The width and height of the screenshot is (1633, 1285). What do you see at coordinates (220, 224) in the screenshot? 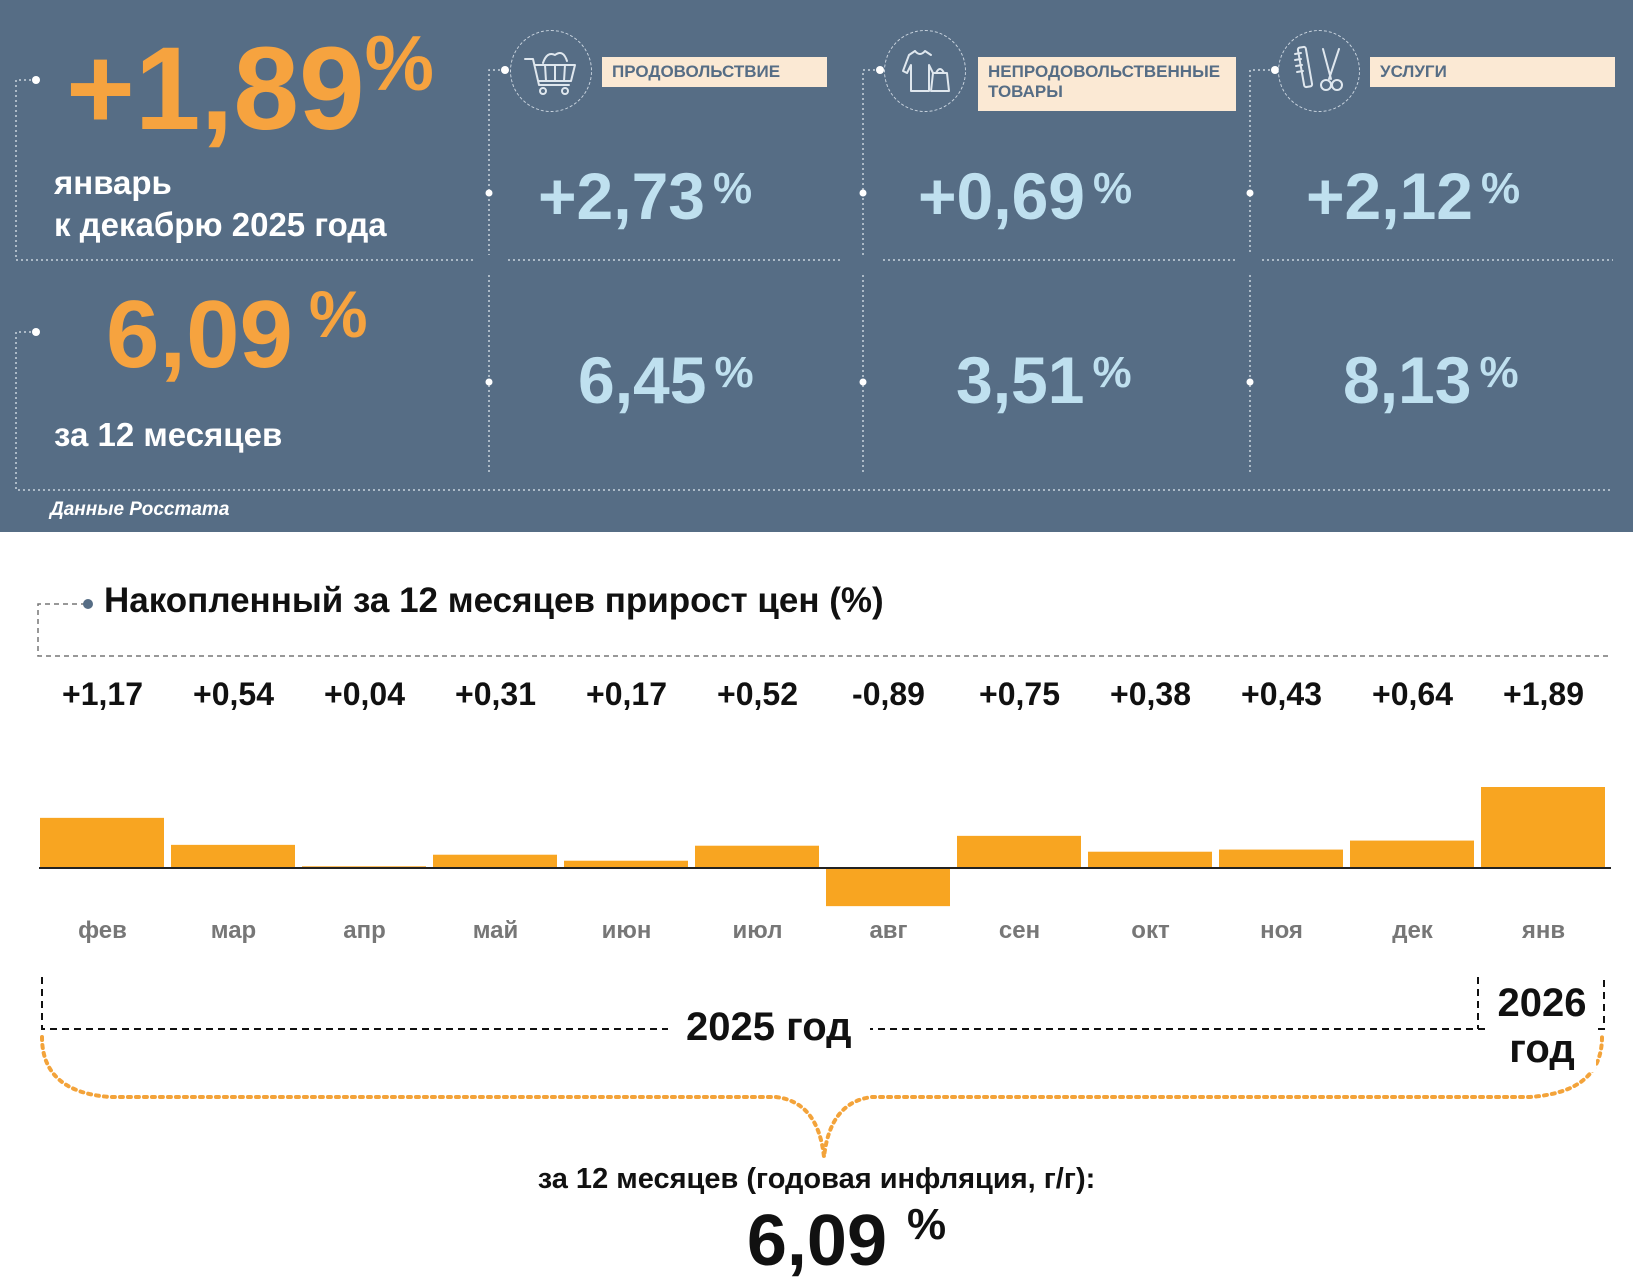
I see `monthly-change-label-line2: к декабрю 2025 года` at bounding box center [220, 224].